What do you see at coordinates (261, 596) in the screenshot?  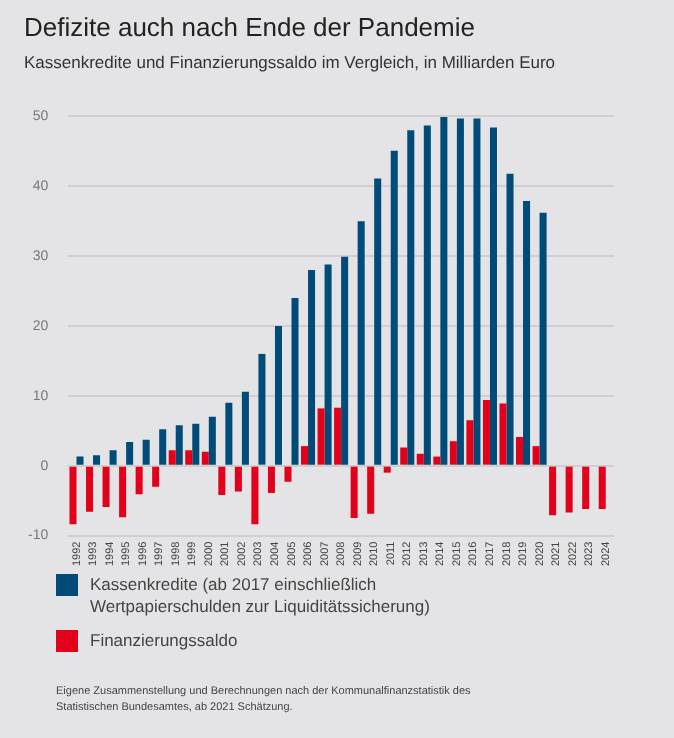 I see `legend-label: Kassenkredite (ab 2017 einschließlich Wertpapierschulden zur Liquiditätssicherung)` at bounding box center [261, 596].